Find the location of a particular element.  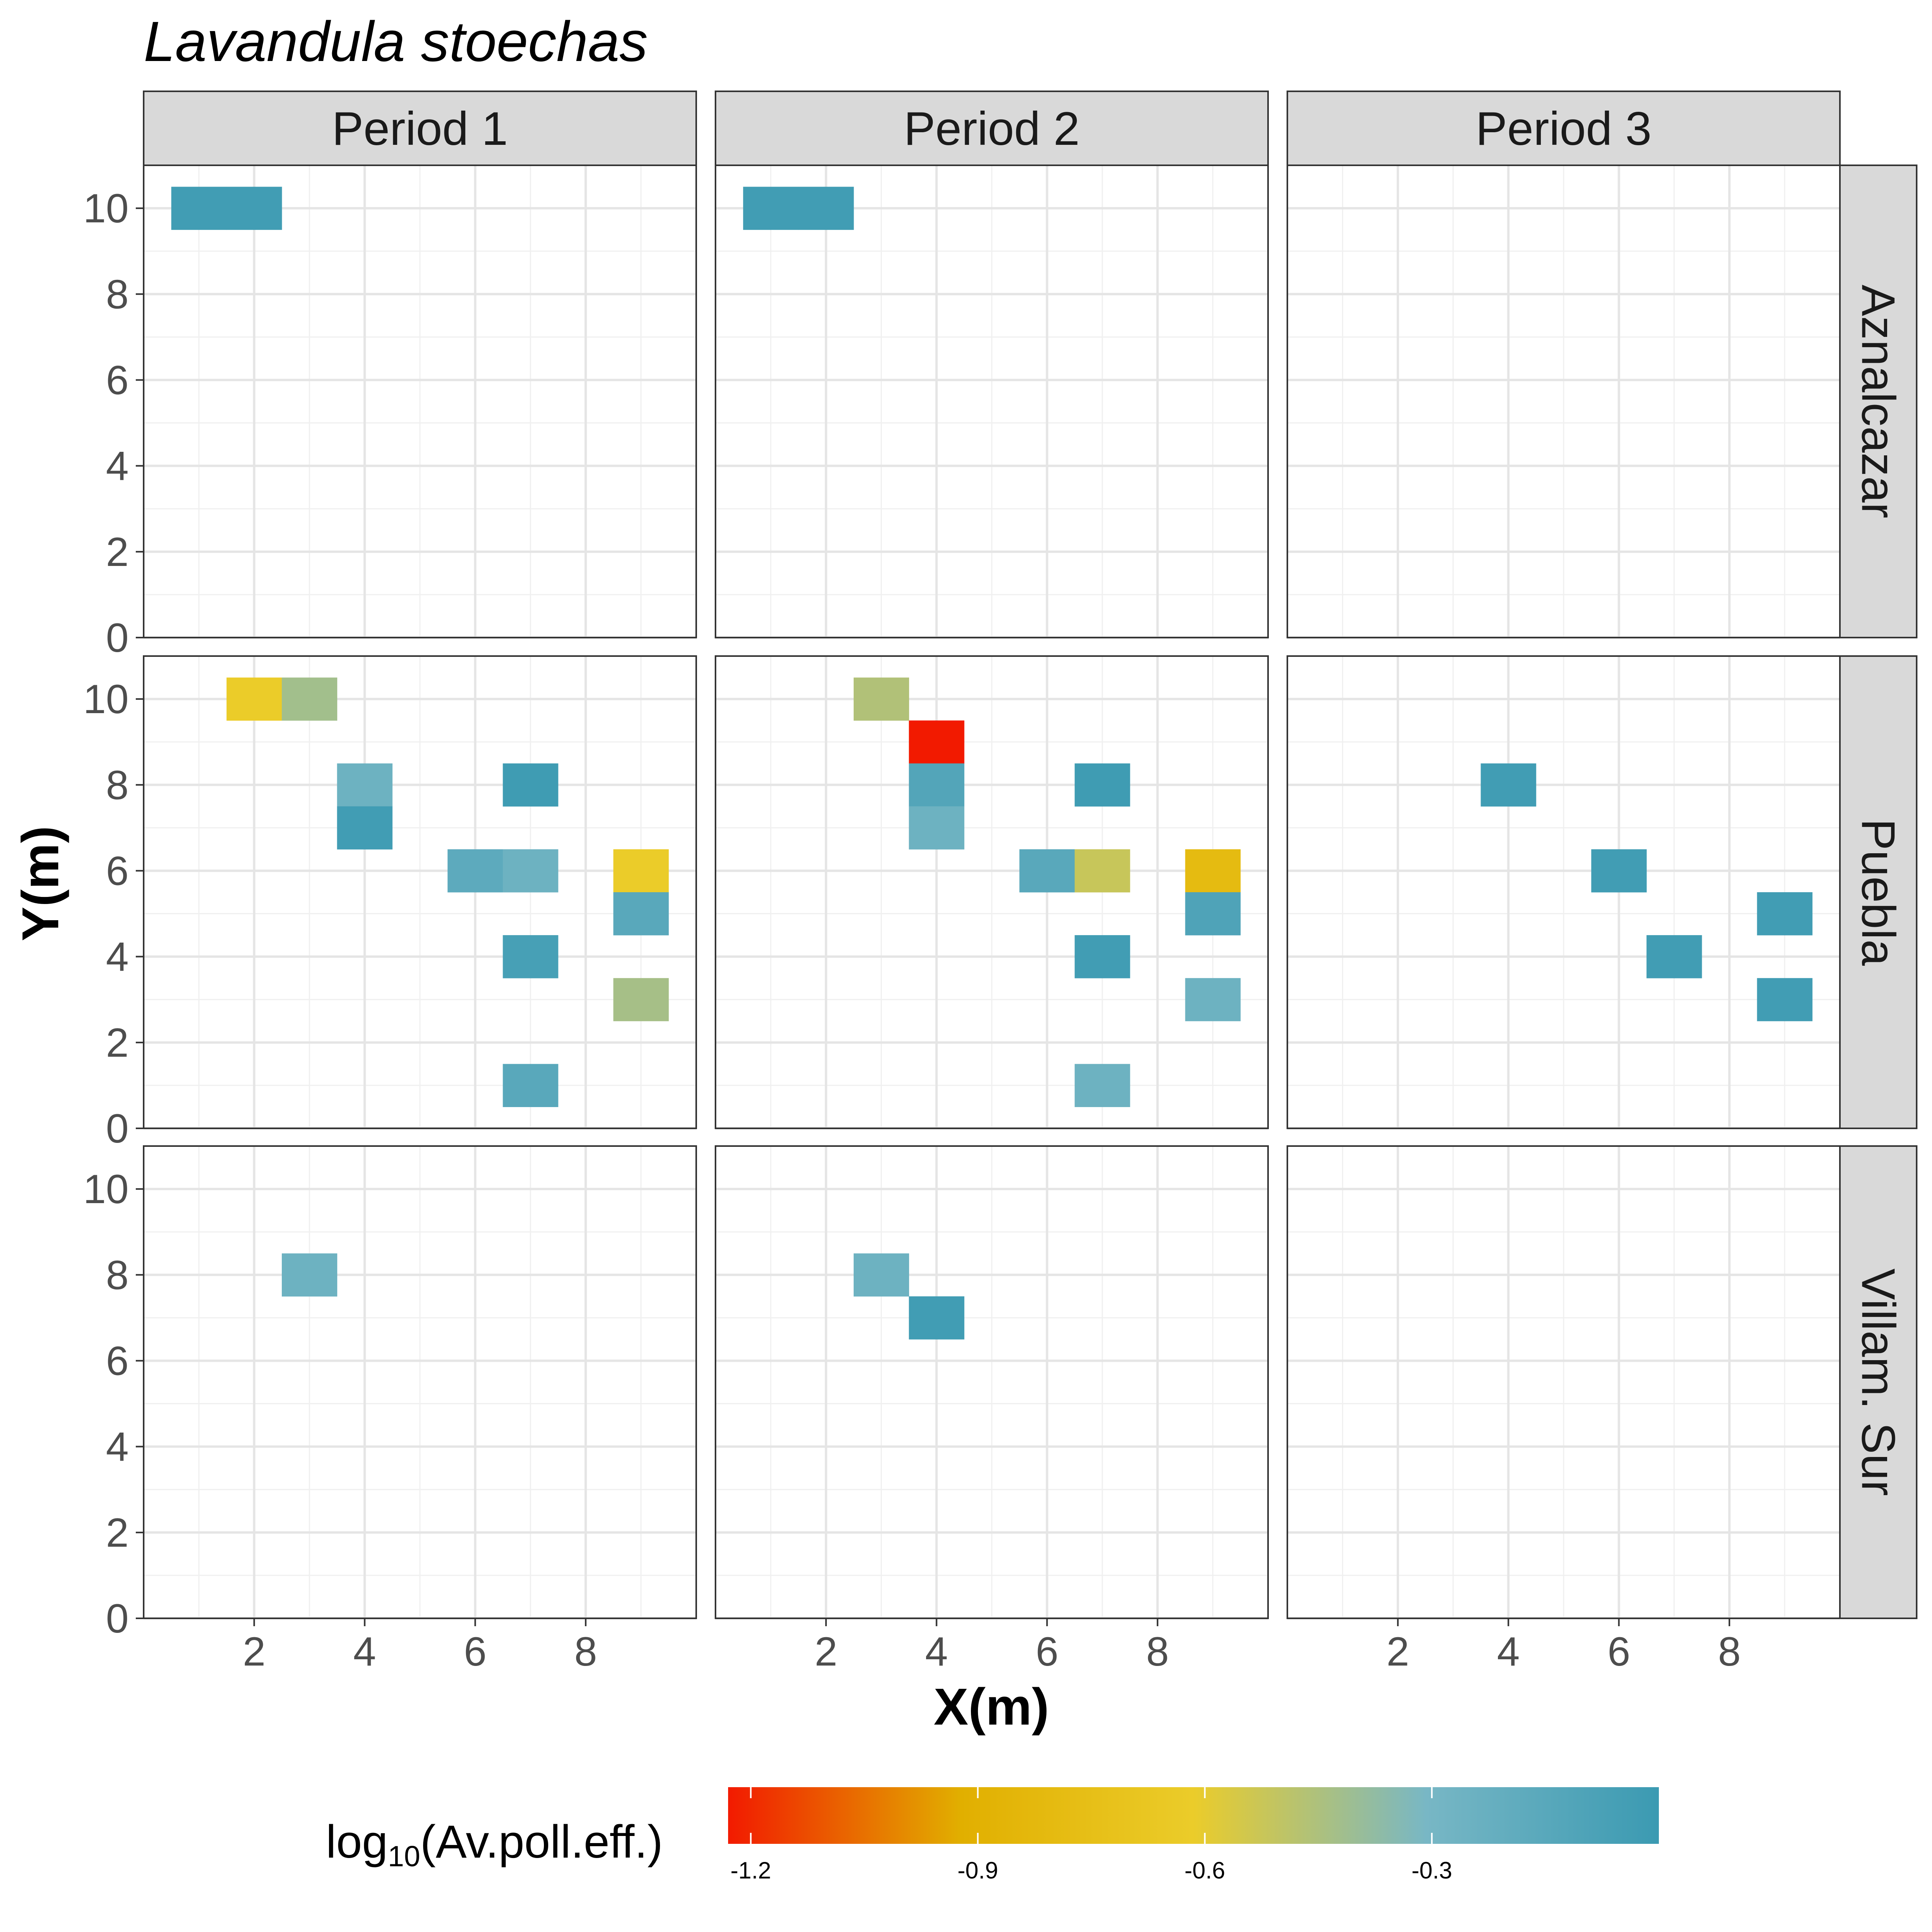

panel-villam-sur-period-3: 2 4 6 8 is located at coordinates (1564, 1410).